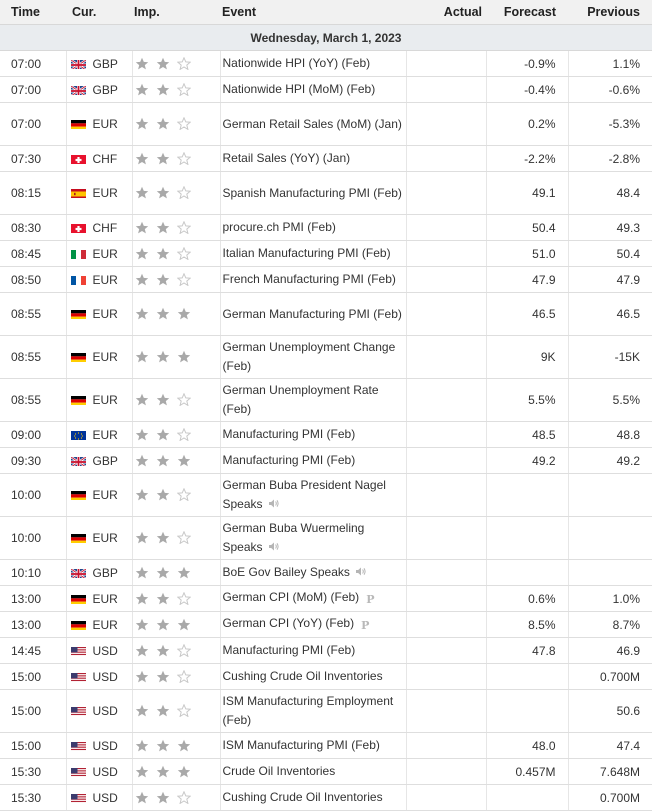 The width and height of the screenshot is (652, 811). I want to click on event-name: procure.ch PMI (Feb), so click(279, 227).